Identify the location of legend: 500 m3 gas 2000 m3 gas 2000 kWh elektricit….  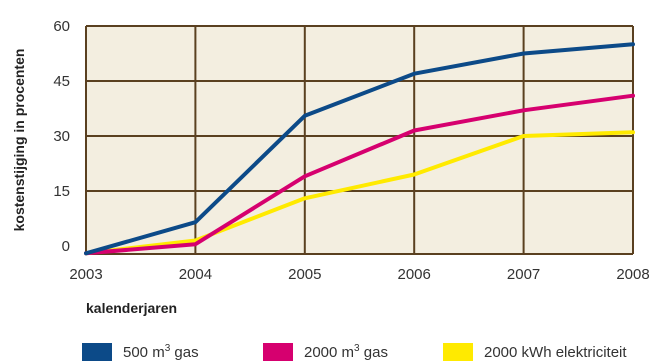
(354, 352).